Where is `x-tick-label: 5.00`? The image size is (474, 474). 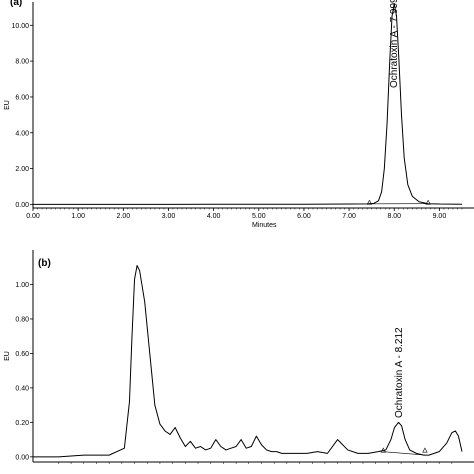
x-tick-label: 5.00 is located at coordinates (259, 216).